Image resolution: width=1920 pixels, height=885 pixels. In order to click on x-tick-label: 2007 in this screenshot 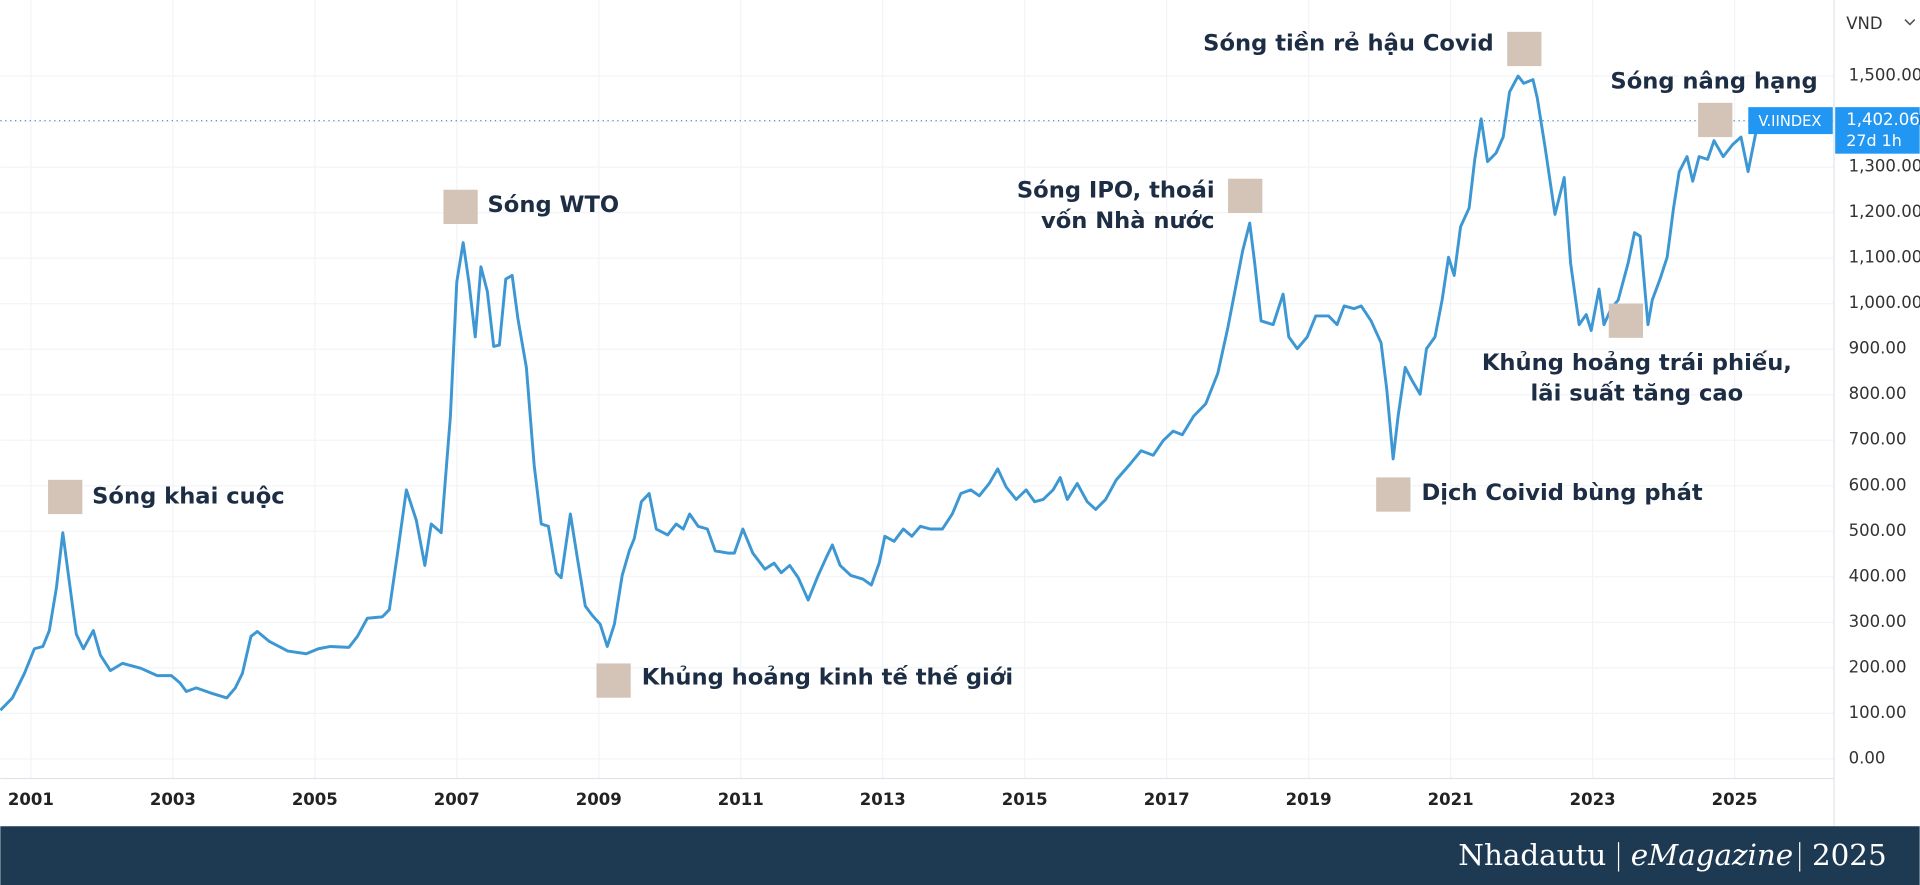, I will do `click(457, 799)`.